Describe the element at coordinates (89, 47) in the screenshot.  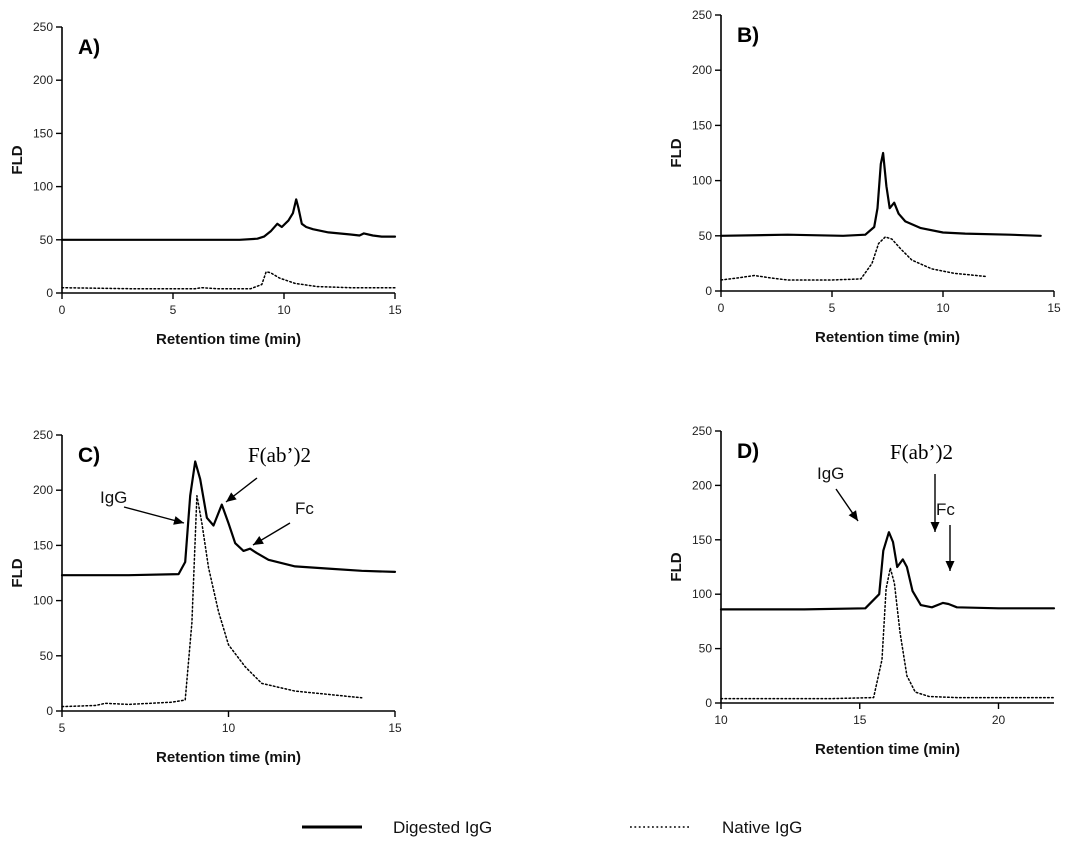
I see `panel-label: A)` at that location.